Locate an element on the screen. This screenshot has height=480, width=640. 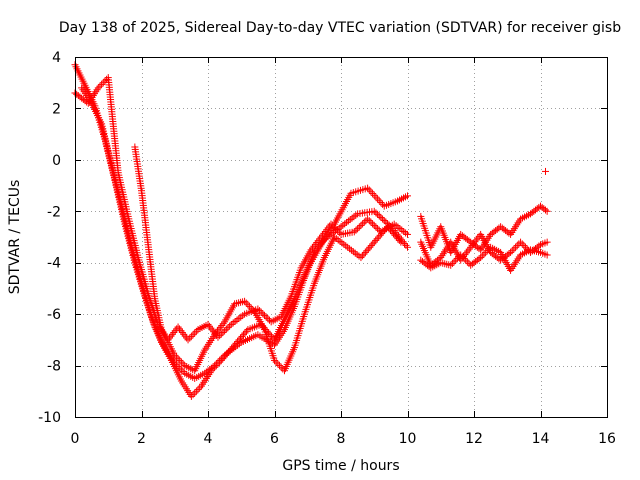
y-tick-label: -8 is located at coordinates (54, 367).